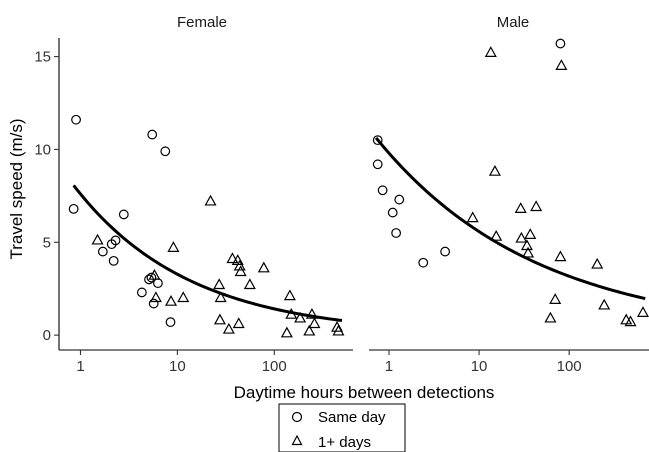  What do you see at coordinates (364, 392) in the screenshot?
I see `x-axis-title: Daytime hours between detections` at bounding box center [364, 392].